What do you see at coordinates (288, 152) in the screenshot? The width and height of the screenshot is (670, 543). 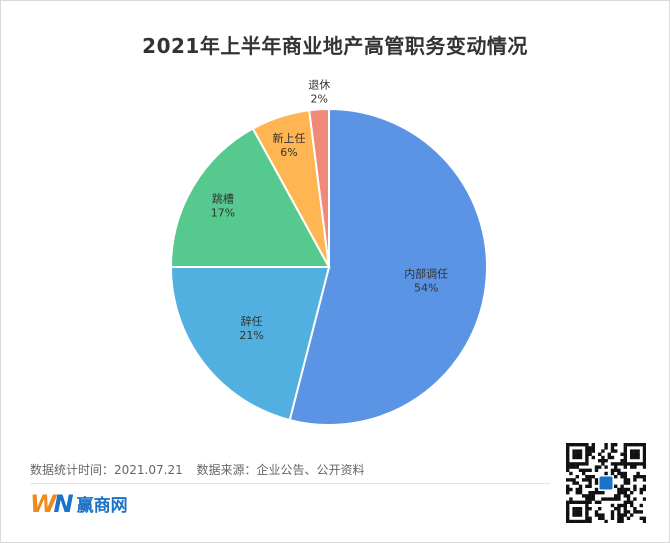 I see `slice-value-label: 6%` at bounding box center [288, 152].